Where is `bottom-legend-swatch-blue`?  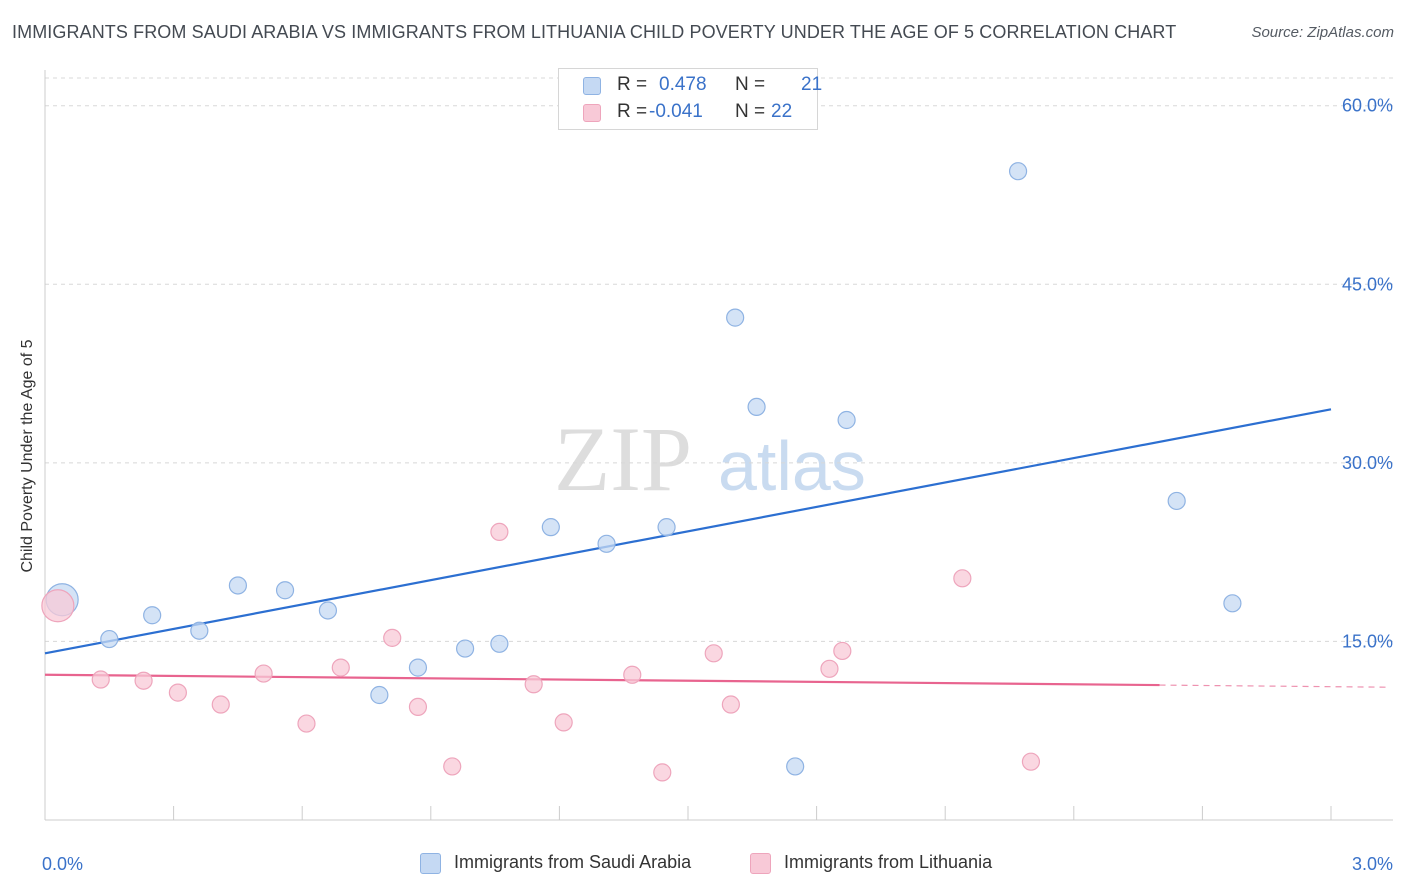
bottom-legend-swatch-blue is located at coordinates (430, 863).